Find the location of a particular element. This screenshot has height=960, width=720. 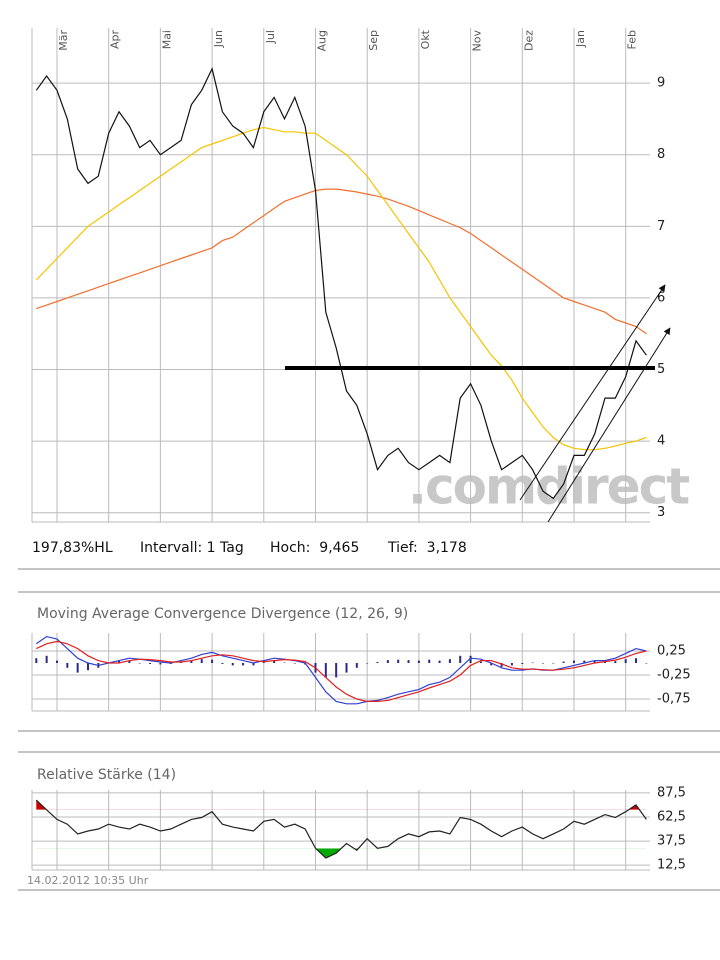

y-tick-label: 3 is located at coordinates (661, 512).